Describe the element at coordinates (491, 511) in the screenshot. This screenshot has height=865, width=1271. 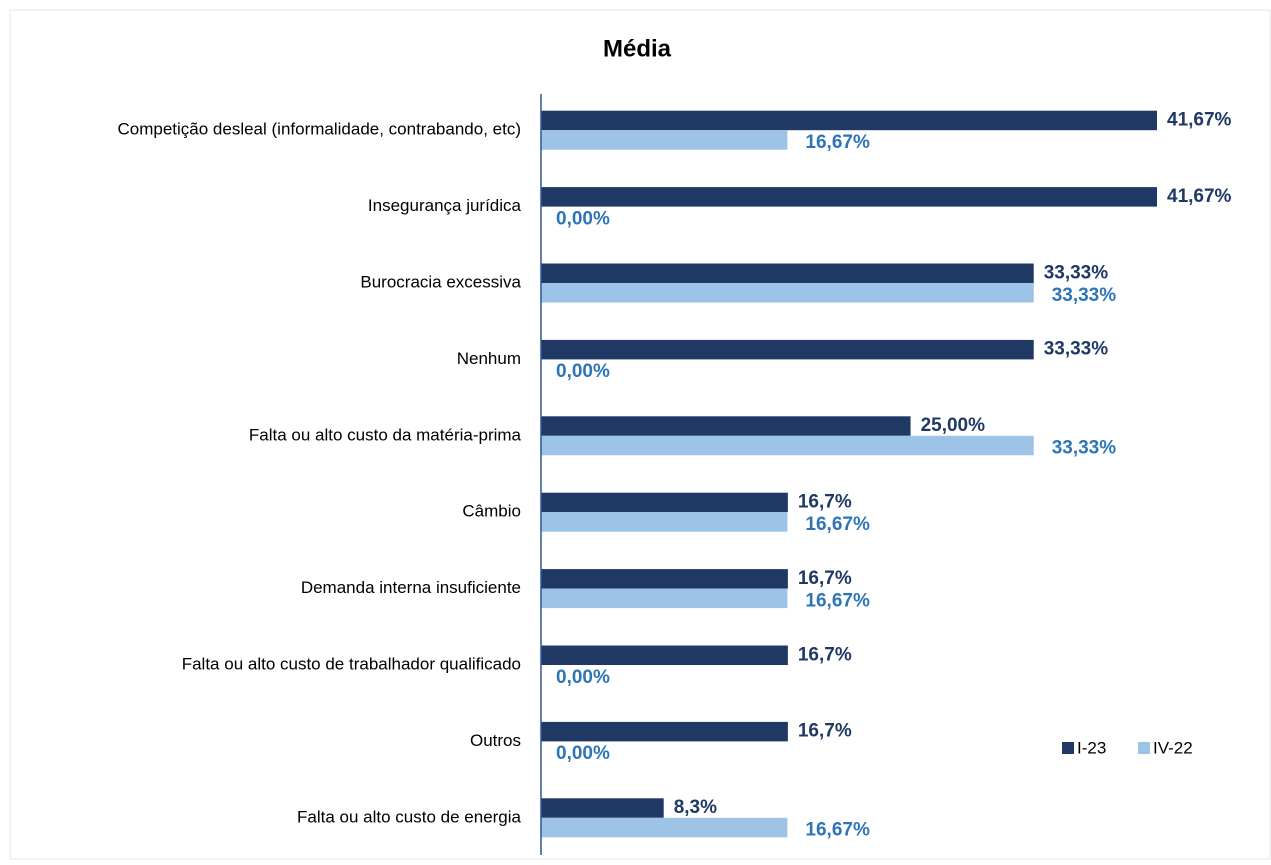
I see `category-label: Câmbio` at that location.